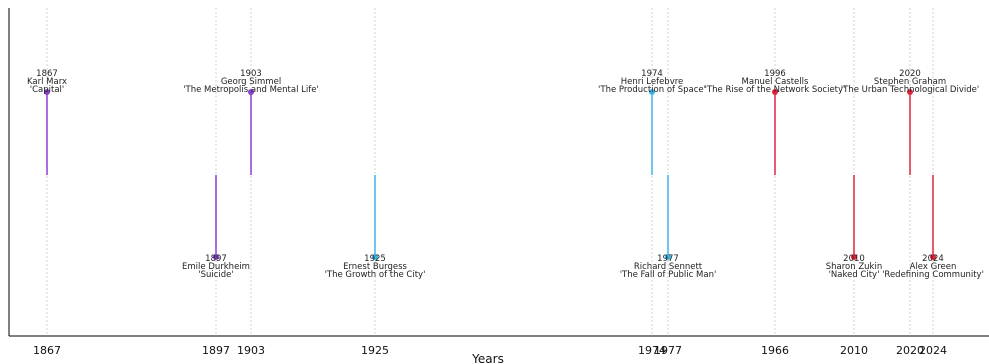  I want to click on event-author: Ernest Burgess, so click(375, 267).